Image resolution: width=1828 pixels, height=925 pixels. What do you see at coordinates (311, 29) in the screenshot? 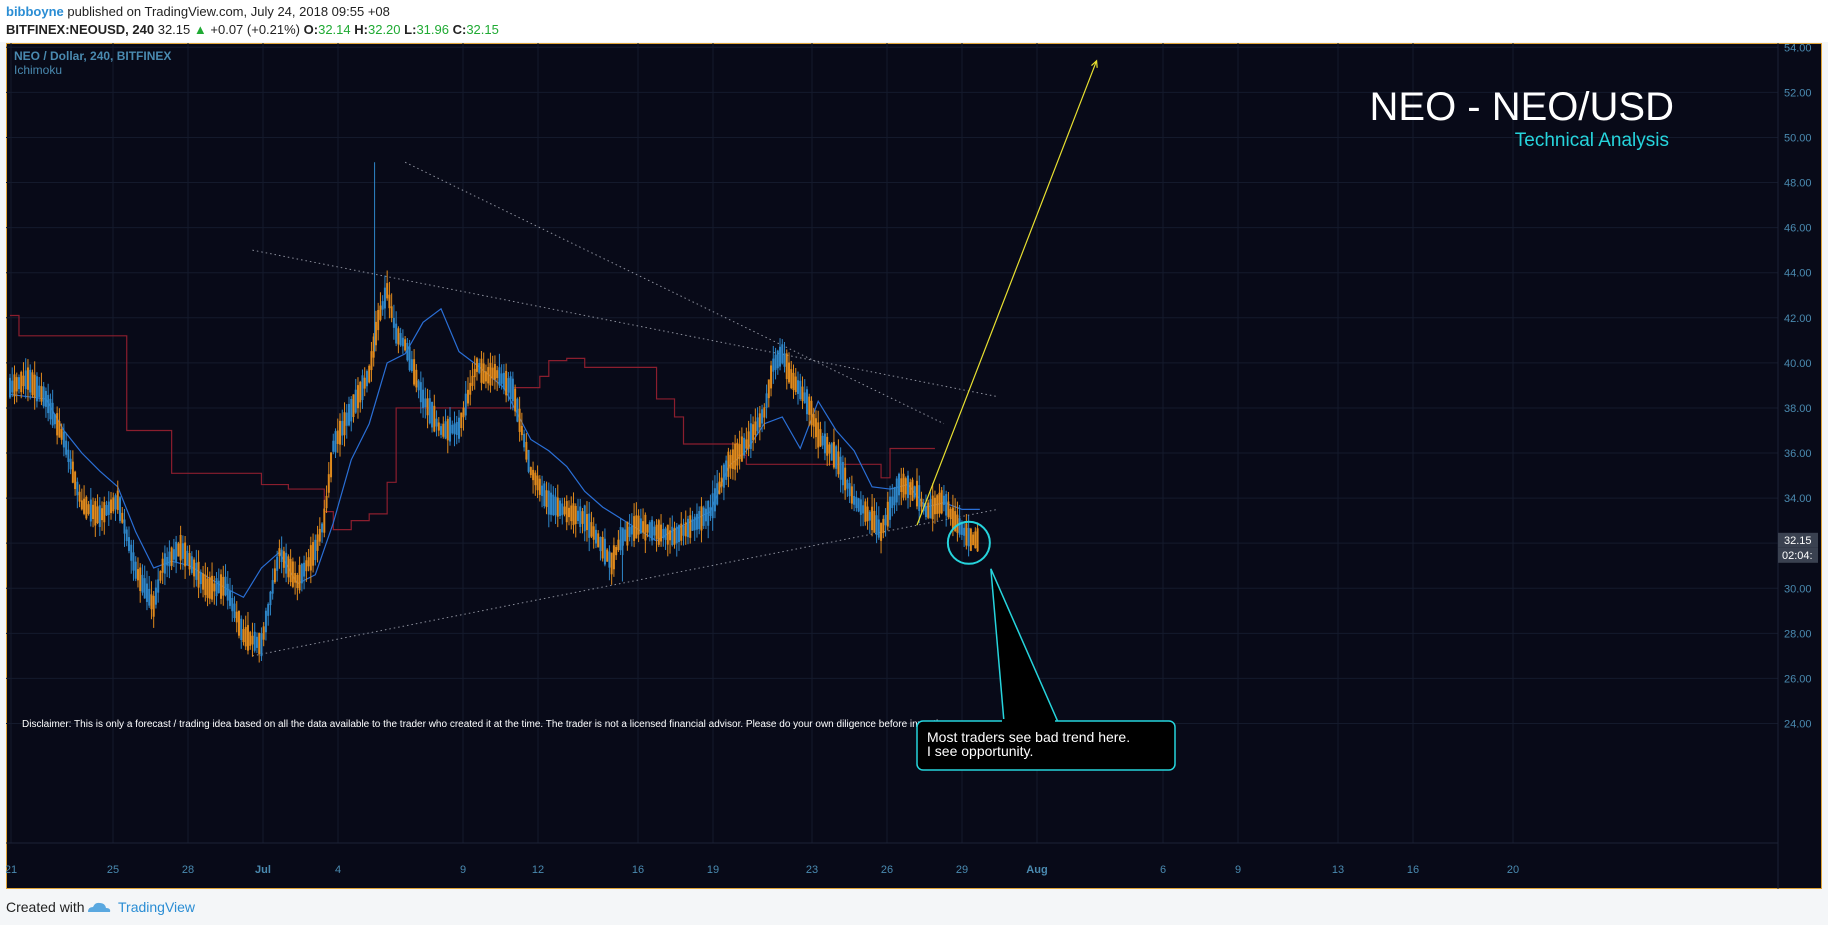
I see `open-label: O:` at bounding box center [311, 29].